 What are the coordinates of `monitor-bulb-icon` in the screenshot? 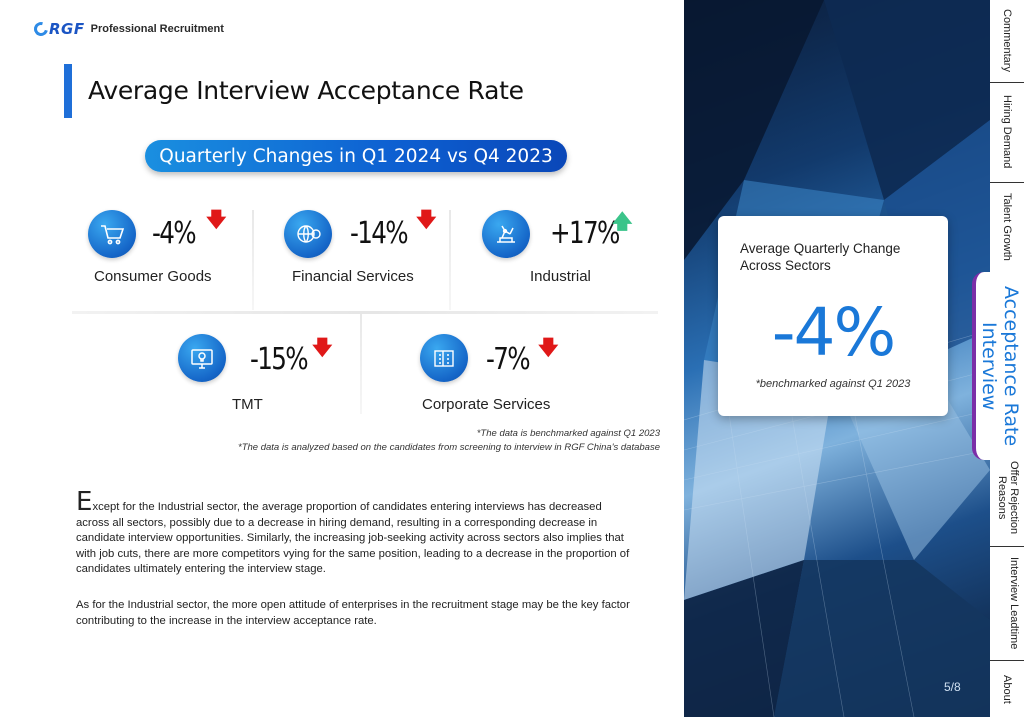 It's located at (202, 358).